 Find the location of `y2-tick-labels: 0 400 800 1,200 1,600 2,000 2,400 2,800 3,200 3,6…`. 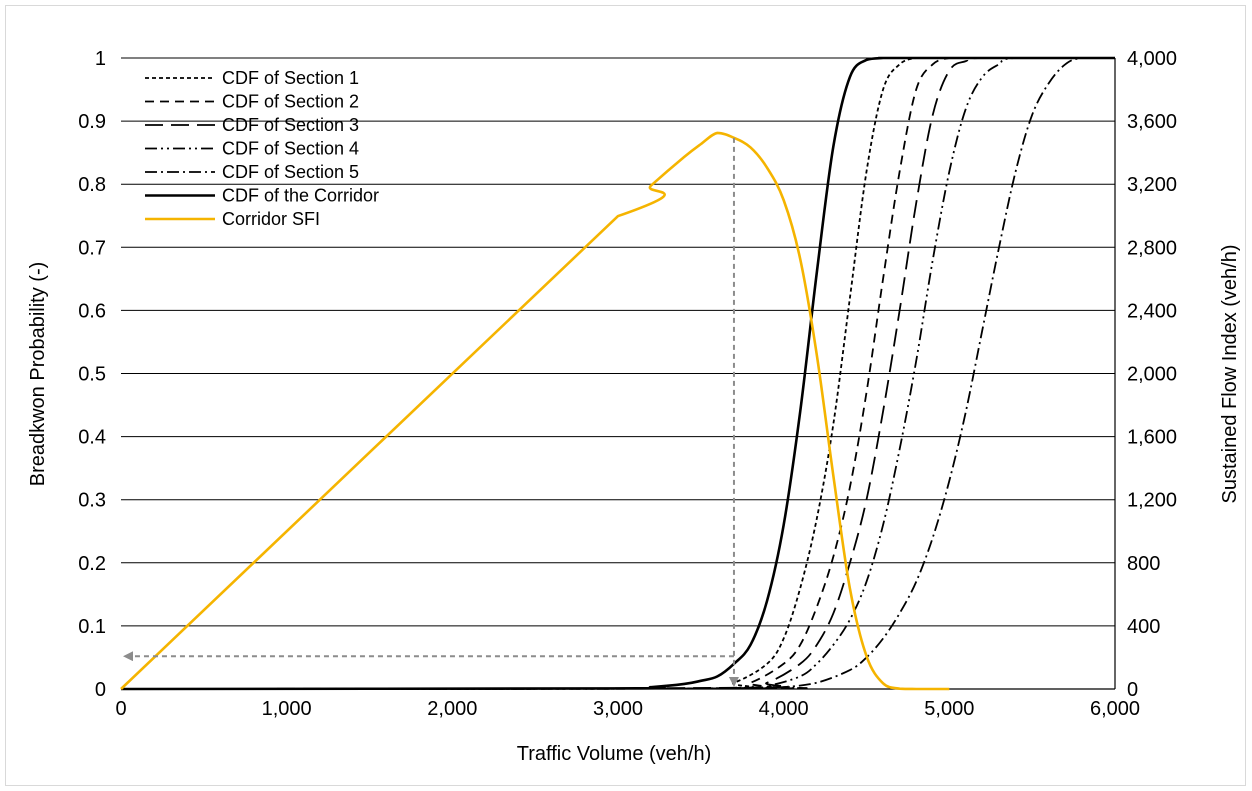

y2-tick-labels: 0 400 800 1,200 1,600 2,000 2,400 2,800 3,200 3,6… is located at coordinates (1152, 374).